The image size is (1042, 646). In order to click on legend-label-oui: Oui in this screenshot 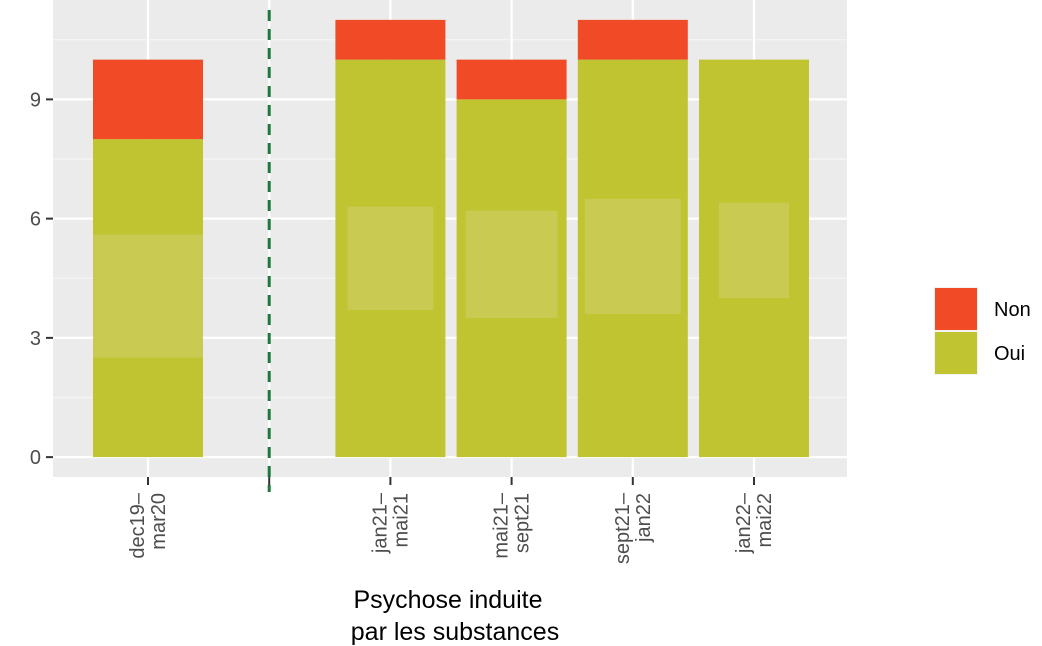, I will do `click(1009, 354)`.